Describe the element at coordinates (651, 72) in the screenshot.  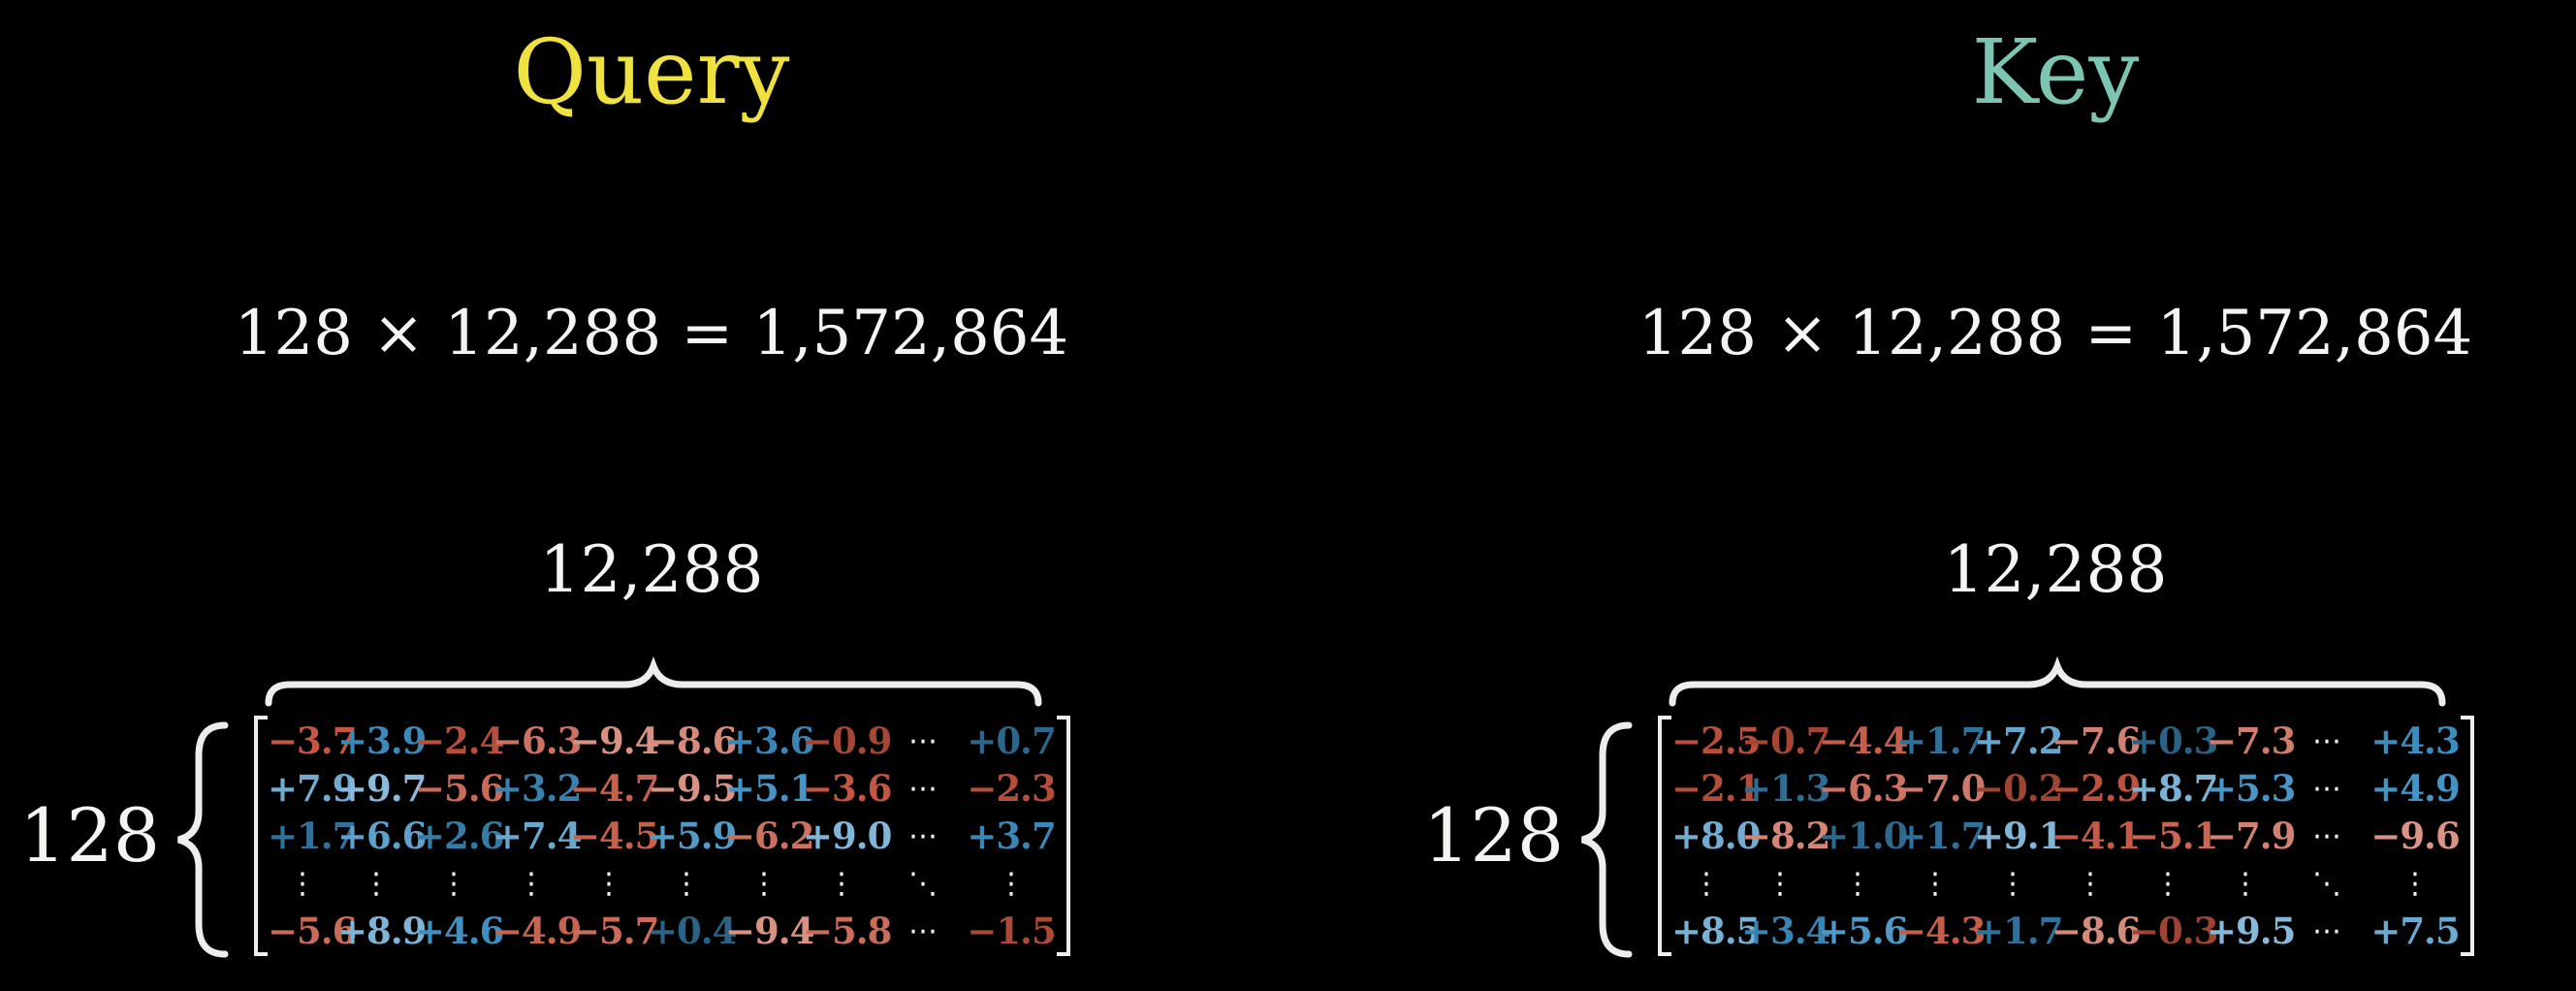
I see `query-title: Query` at that location.